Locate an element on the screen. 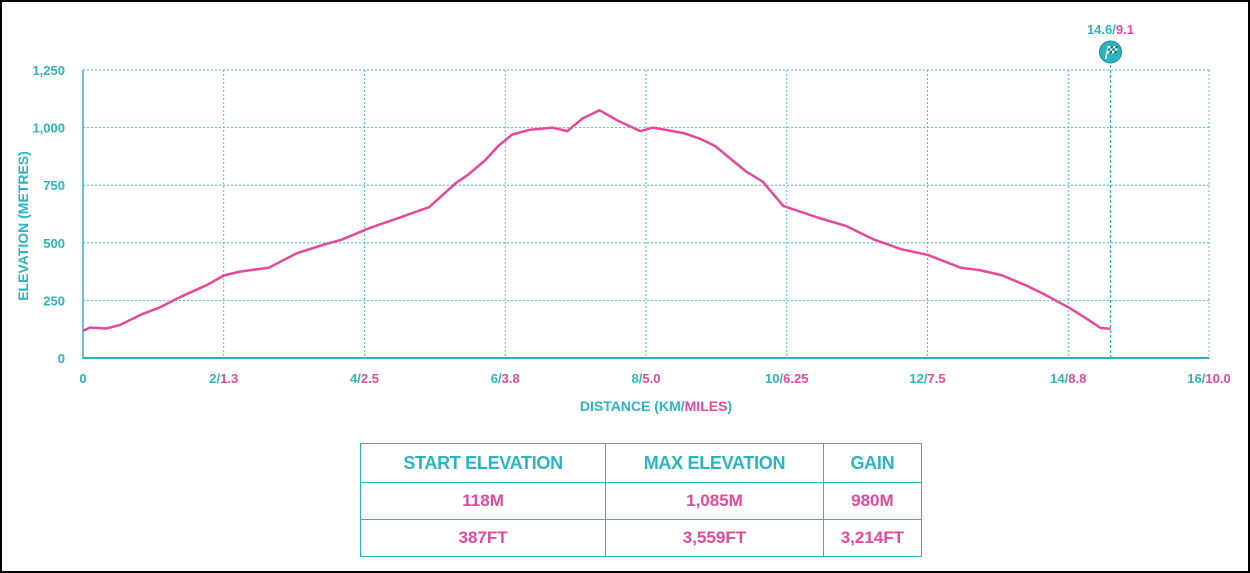  x-tick-miles: 8.8 is located at coordinates (1077, 378).